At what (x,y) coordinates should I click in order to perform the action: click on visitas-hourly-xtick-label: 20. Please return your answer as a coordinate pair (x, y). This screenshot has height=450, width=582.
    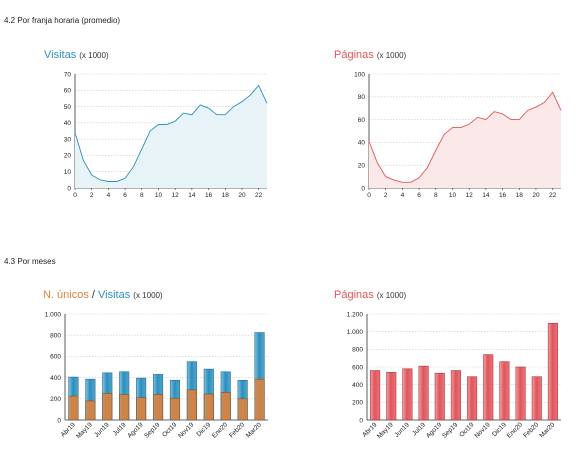
    Looking at the image, I should click on (242, 195).